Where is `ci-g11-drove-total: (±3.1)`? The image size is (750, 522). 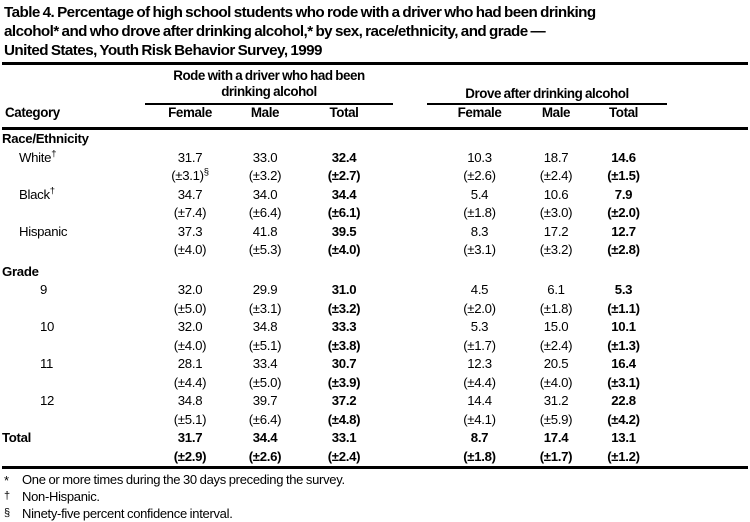
ci-g11-drove-total: (±3.1) is located at coordinates (623, 382).